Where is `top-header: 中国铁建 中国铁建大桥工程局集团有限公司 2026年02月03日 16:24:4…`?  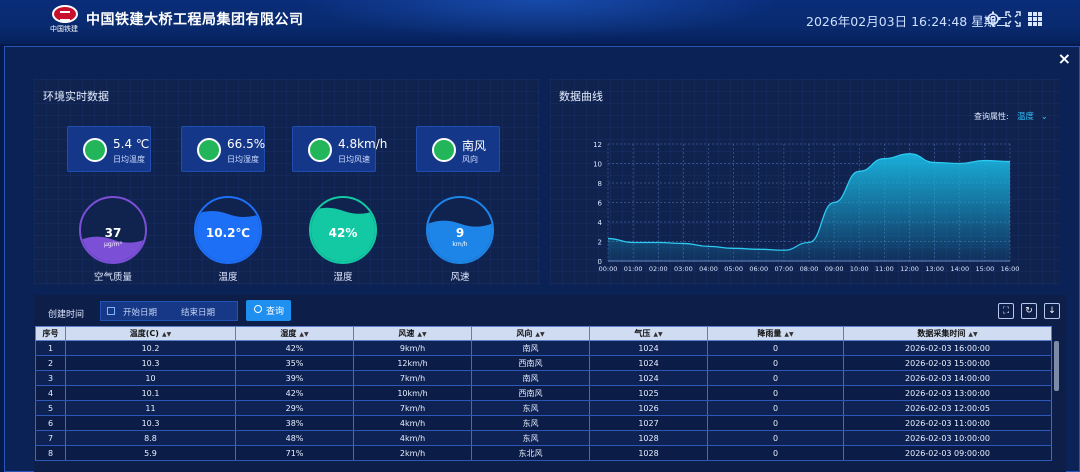 top-header: 中国铁建 中国铁建大桥工程局集团有限公司 2026年02月03日 16:24:4… is located at coordinates (540, 22).